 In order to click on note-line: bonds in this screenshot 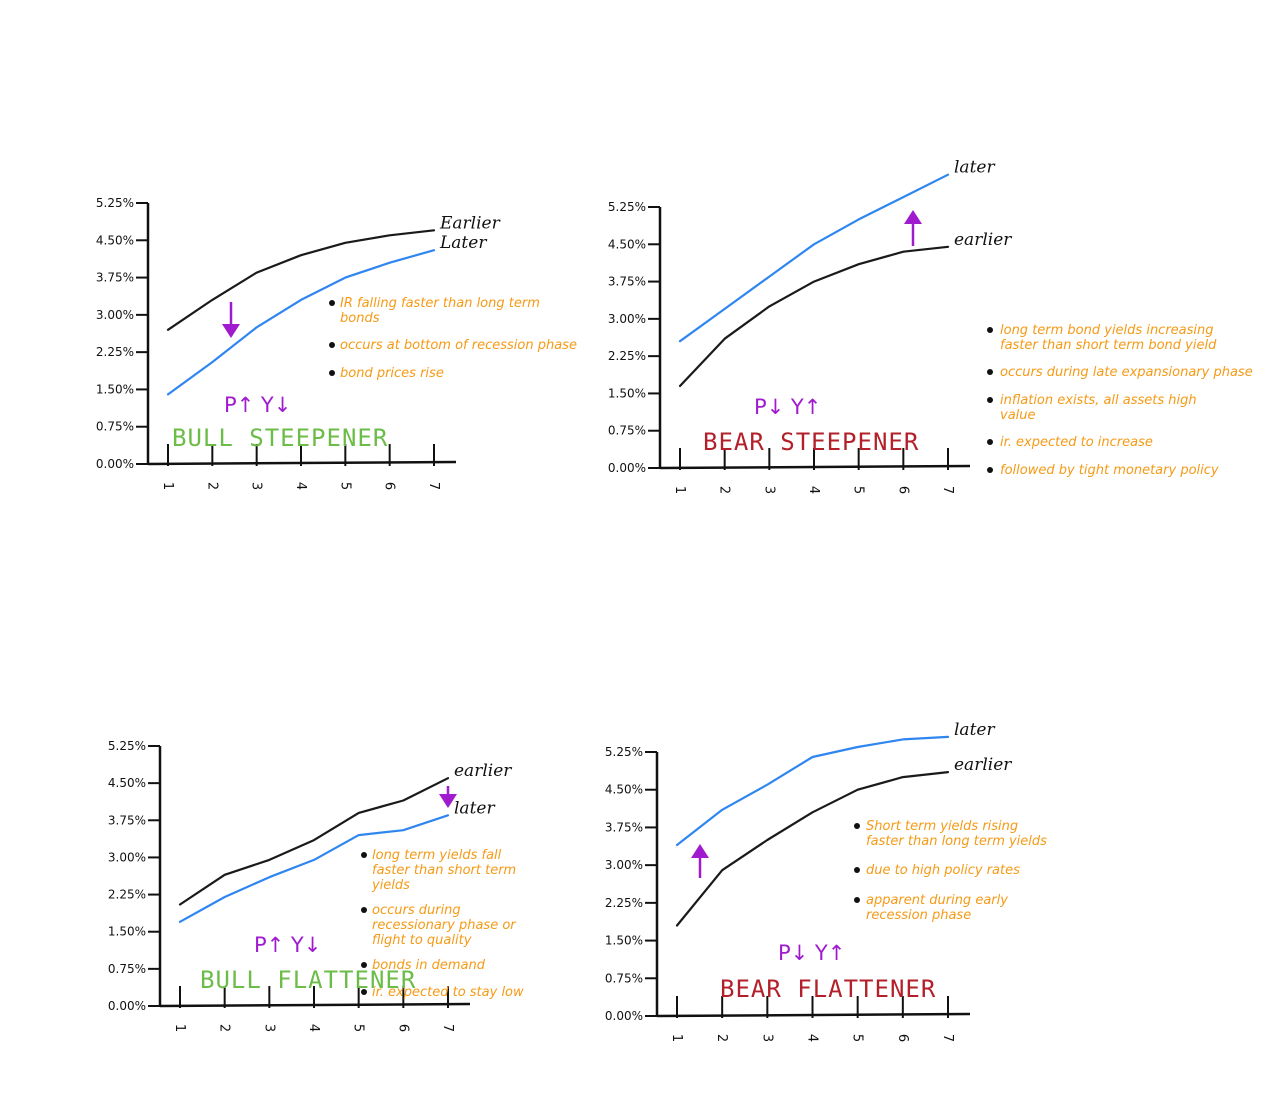, I will do `click(360, 318)`.